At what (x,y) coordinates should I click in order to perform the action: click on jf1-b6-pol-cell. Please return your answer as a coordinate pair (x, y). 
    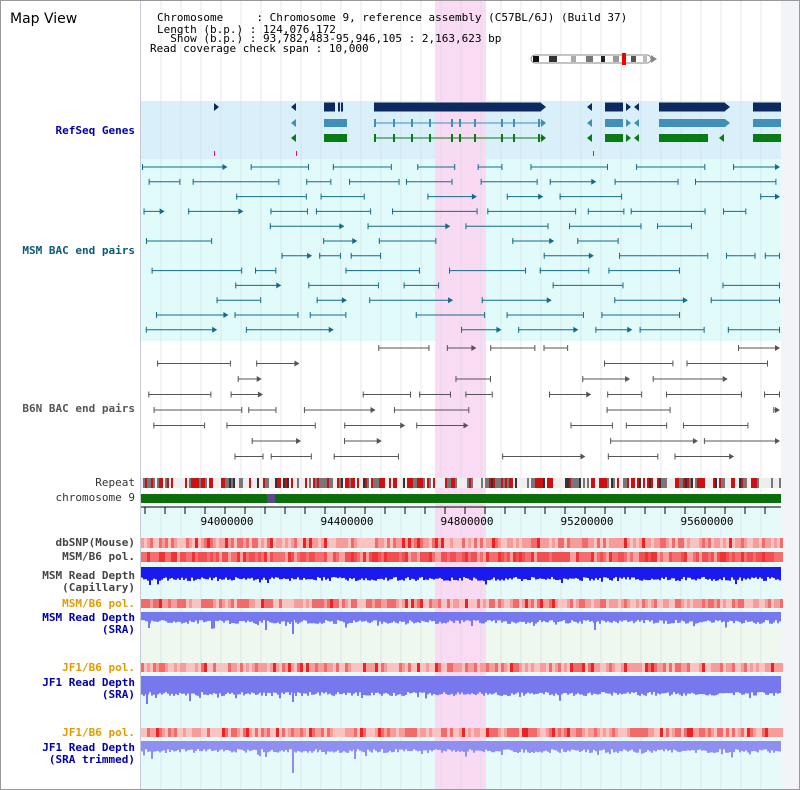
    Looking at the image, I should click on (748, 667).